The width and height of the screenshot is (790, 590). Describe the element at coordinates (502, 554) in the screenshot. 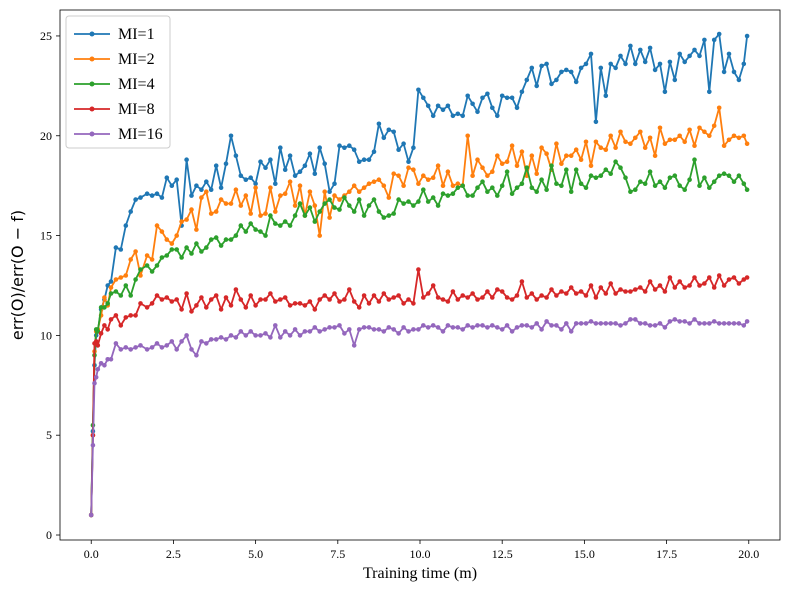

I see `x-tick-label: 12.5` at that location.